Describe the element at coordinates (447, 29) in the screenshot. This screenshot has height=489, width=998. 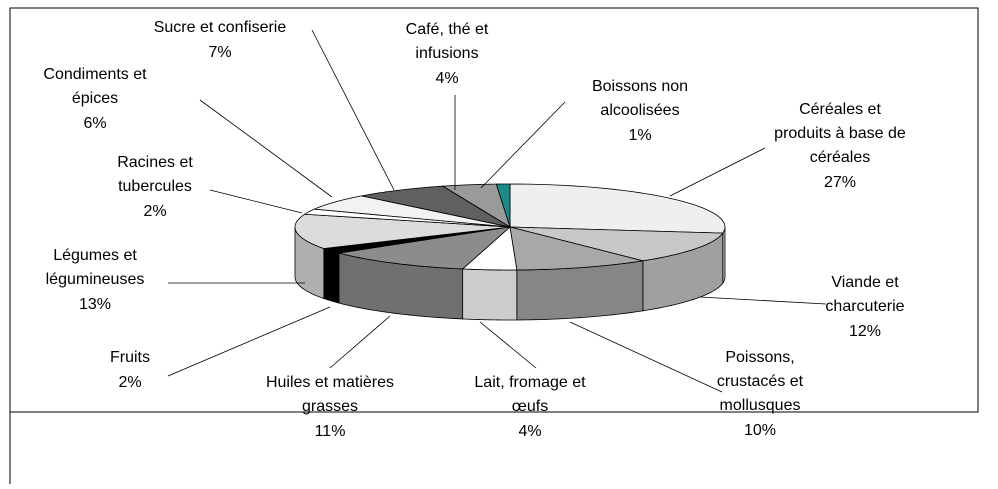
I see `slice-label: Café, thé et` at that location.